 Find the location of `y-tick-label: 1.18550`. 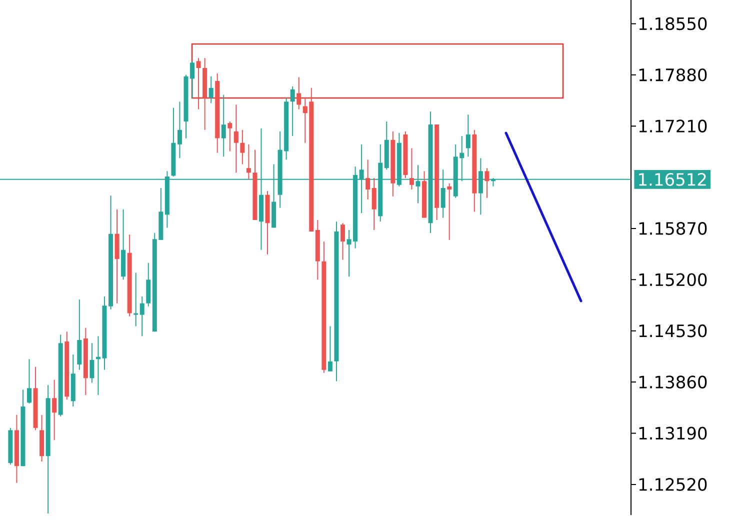

y-tick-label: 1.18550 is located at coordinates (673, 23).